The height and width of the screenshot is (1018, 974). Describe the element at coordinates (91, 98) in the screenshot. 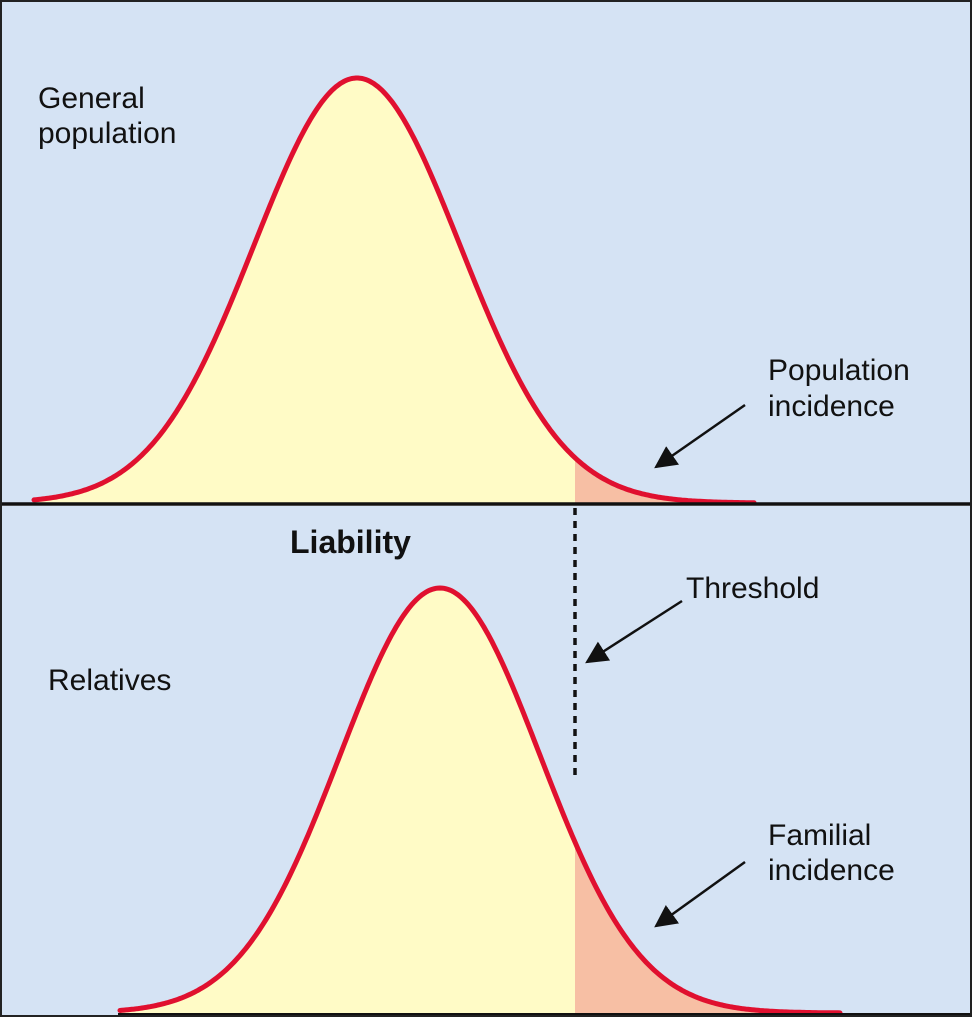

I see `general-label-line1: General` at that location.